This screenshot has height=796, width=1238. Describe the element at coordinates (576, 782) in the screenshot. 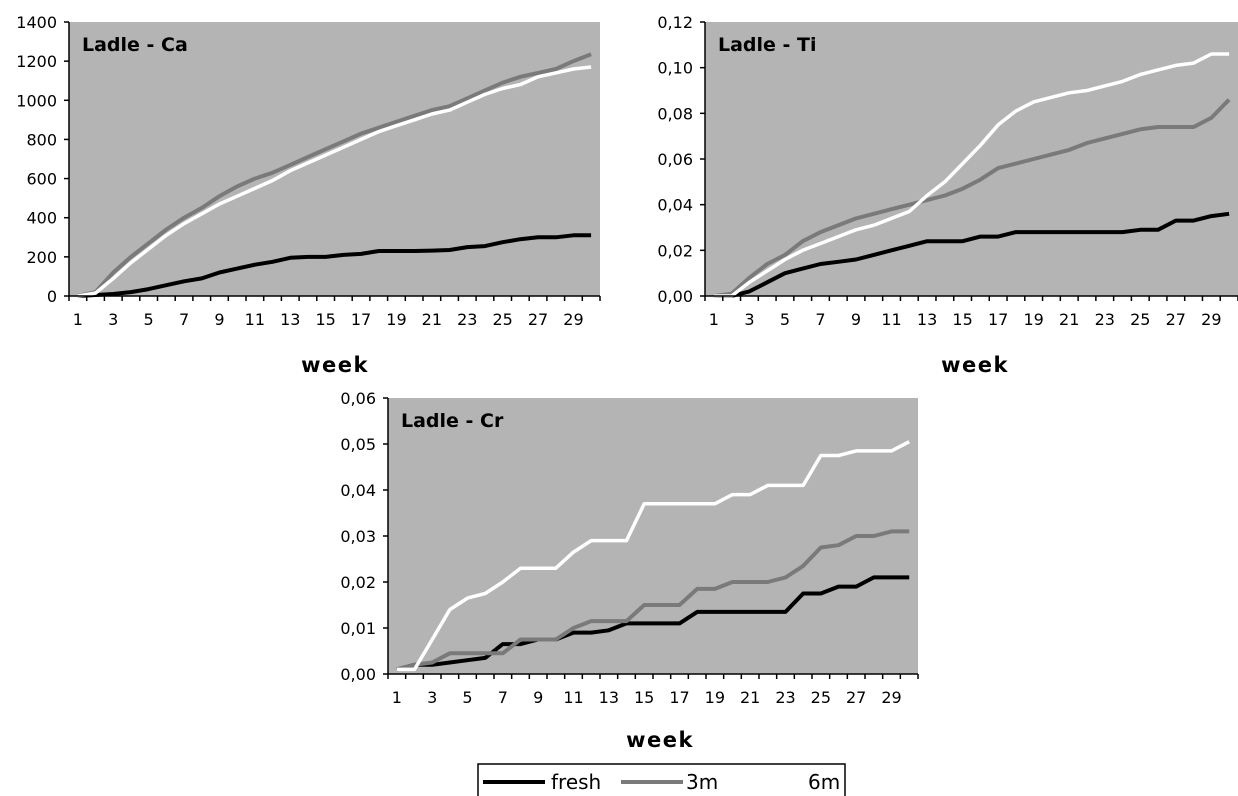

I see `legend-label-fresh: fresh` at that location.